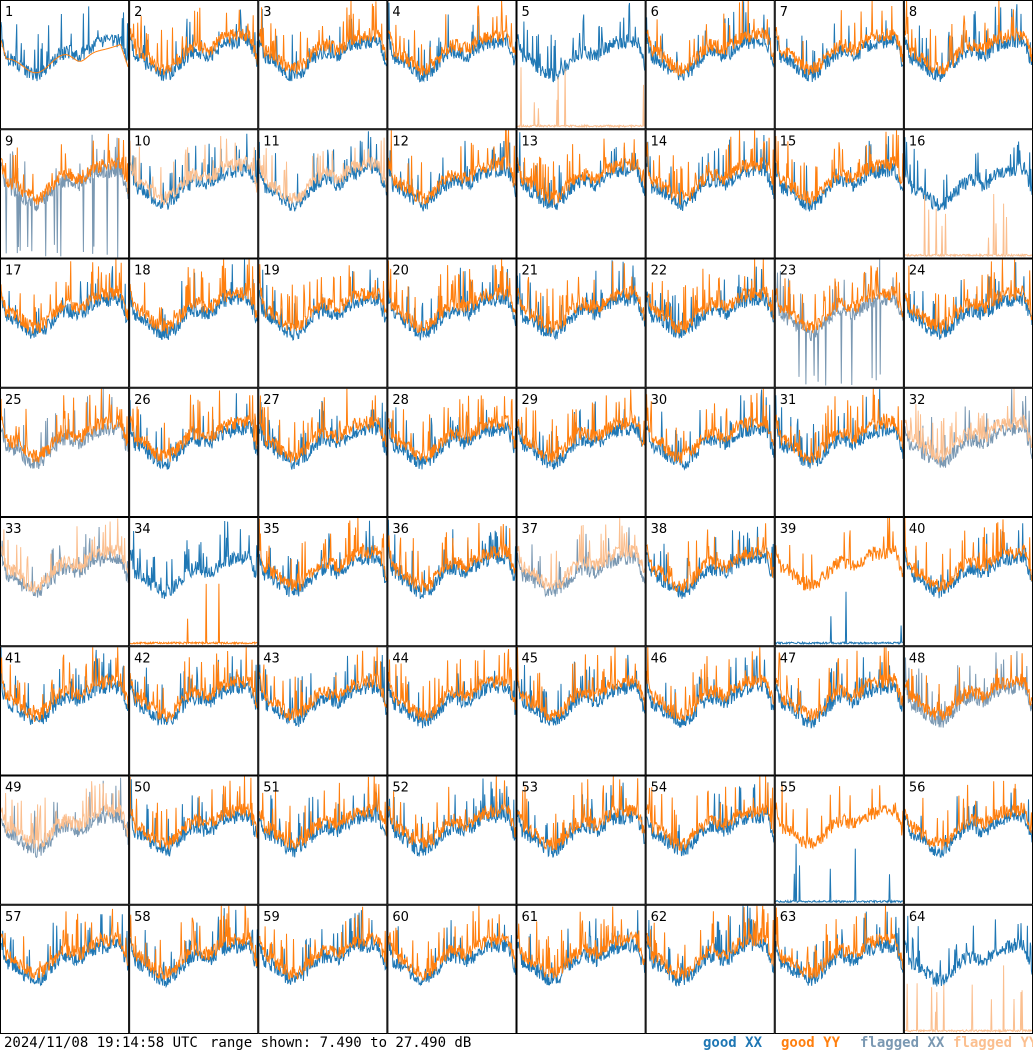  I want to click on antenna-panel: 64, so click(968, 969).